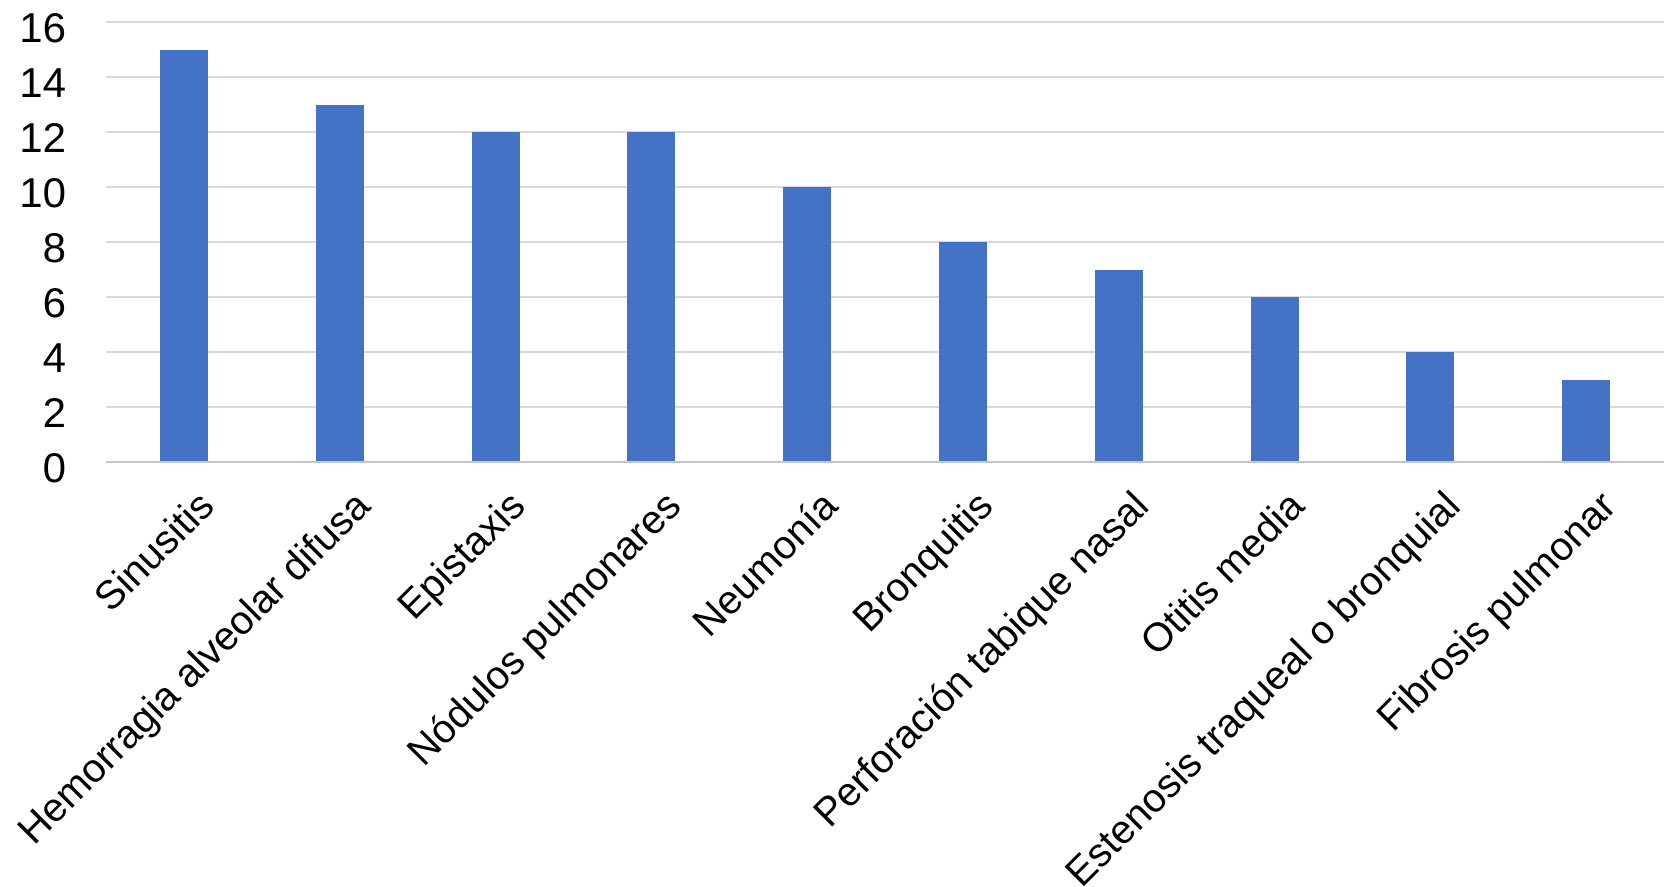 This screenshot has height=887, width=1675. I want to click on x-axis-category-label: Epistaxis, so click(461, 555).